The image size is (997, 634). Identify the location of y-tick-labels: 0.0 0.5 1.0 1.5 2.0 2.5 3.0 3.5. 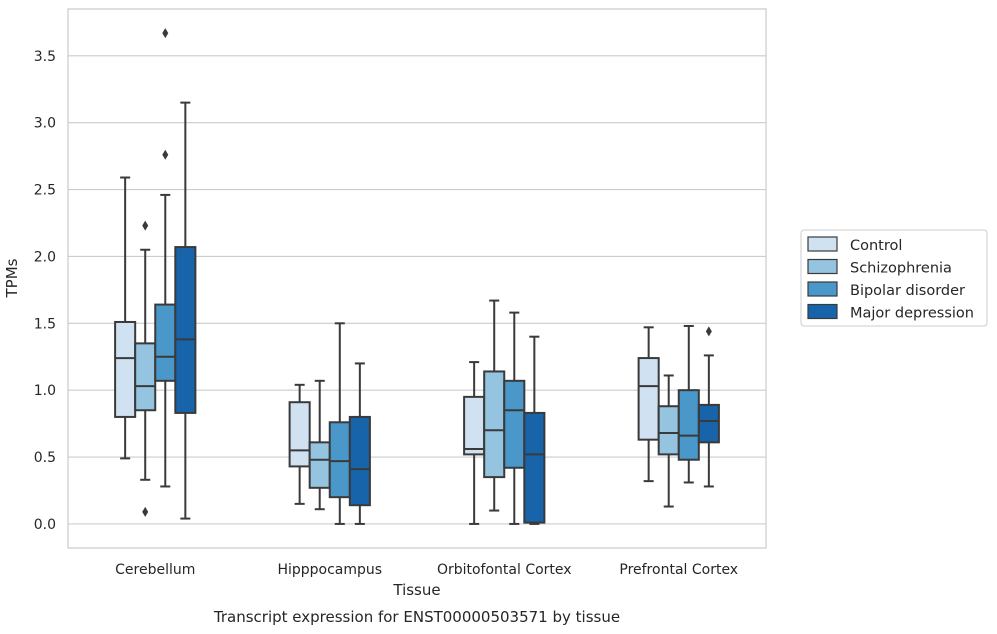
(45, 291).